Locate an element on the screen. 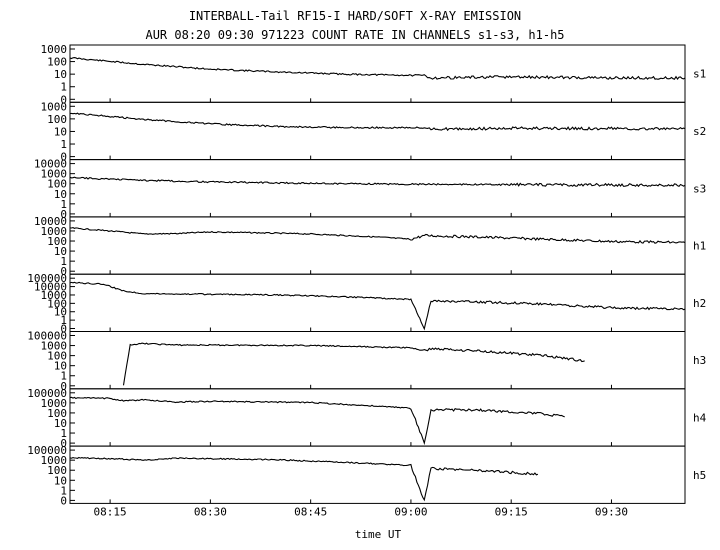  channel-label: h2 is located at coordinates (699, 303).